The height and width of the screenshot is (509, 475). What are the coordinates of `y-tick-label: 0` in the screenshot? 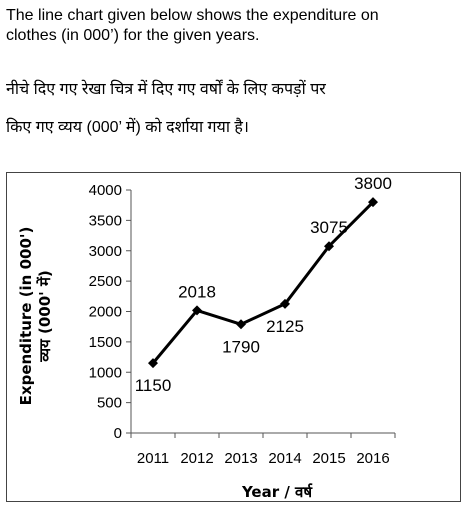 It's located at (118, 433).